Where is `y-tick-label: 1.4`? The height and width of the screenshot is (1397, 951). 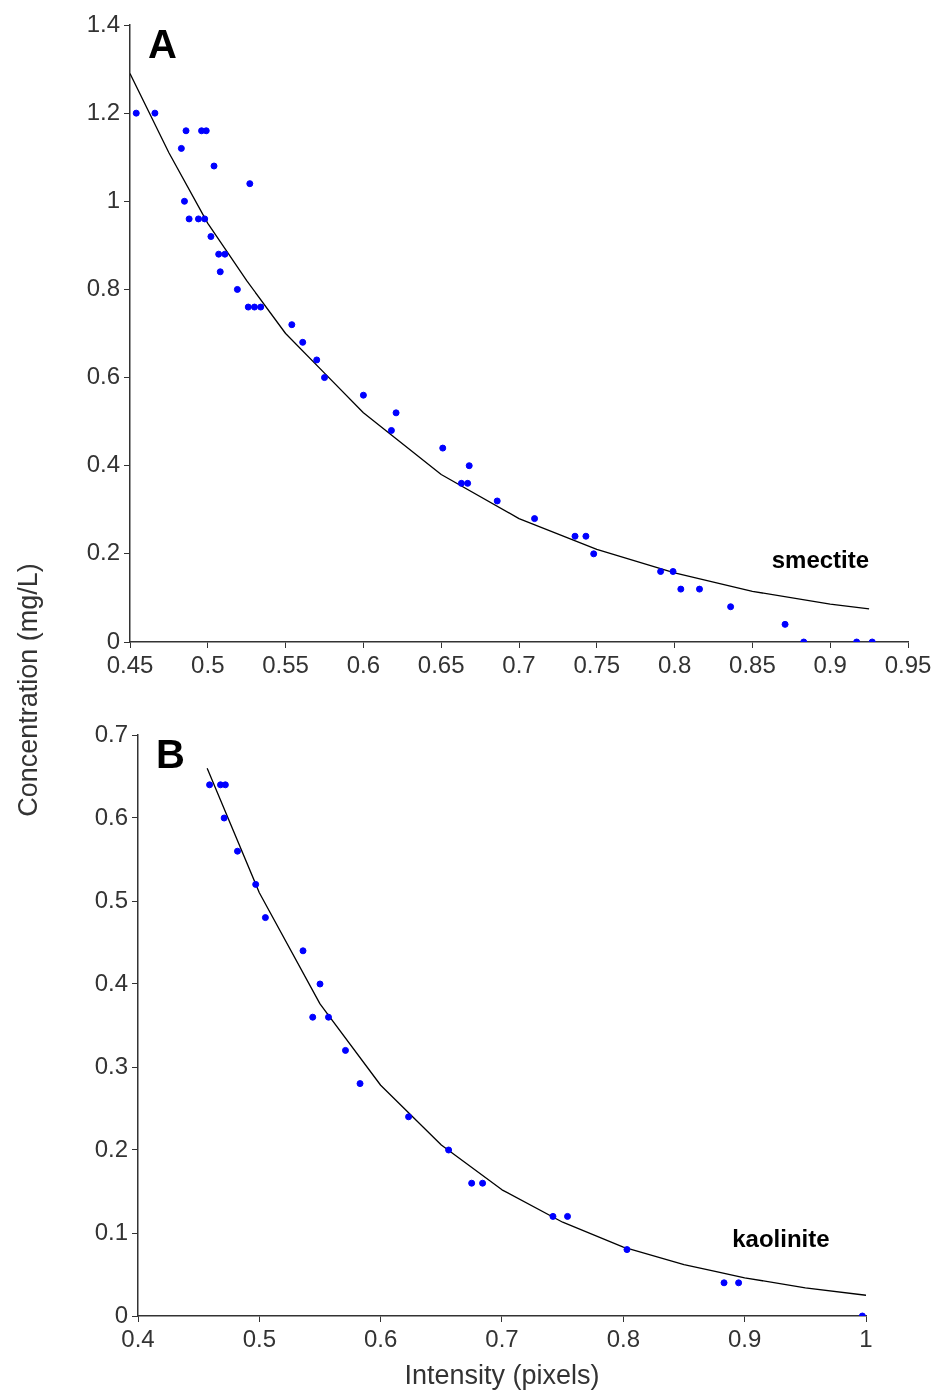
y-tick-label: 1.4 is located at coordinates (103, 23).